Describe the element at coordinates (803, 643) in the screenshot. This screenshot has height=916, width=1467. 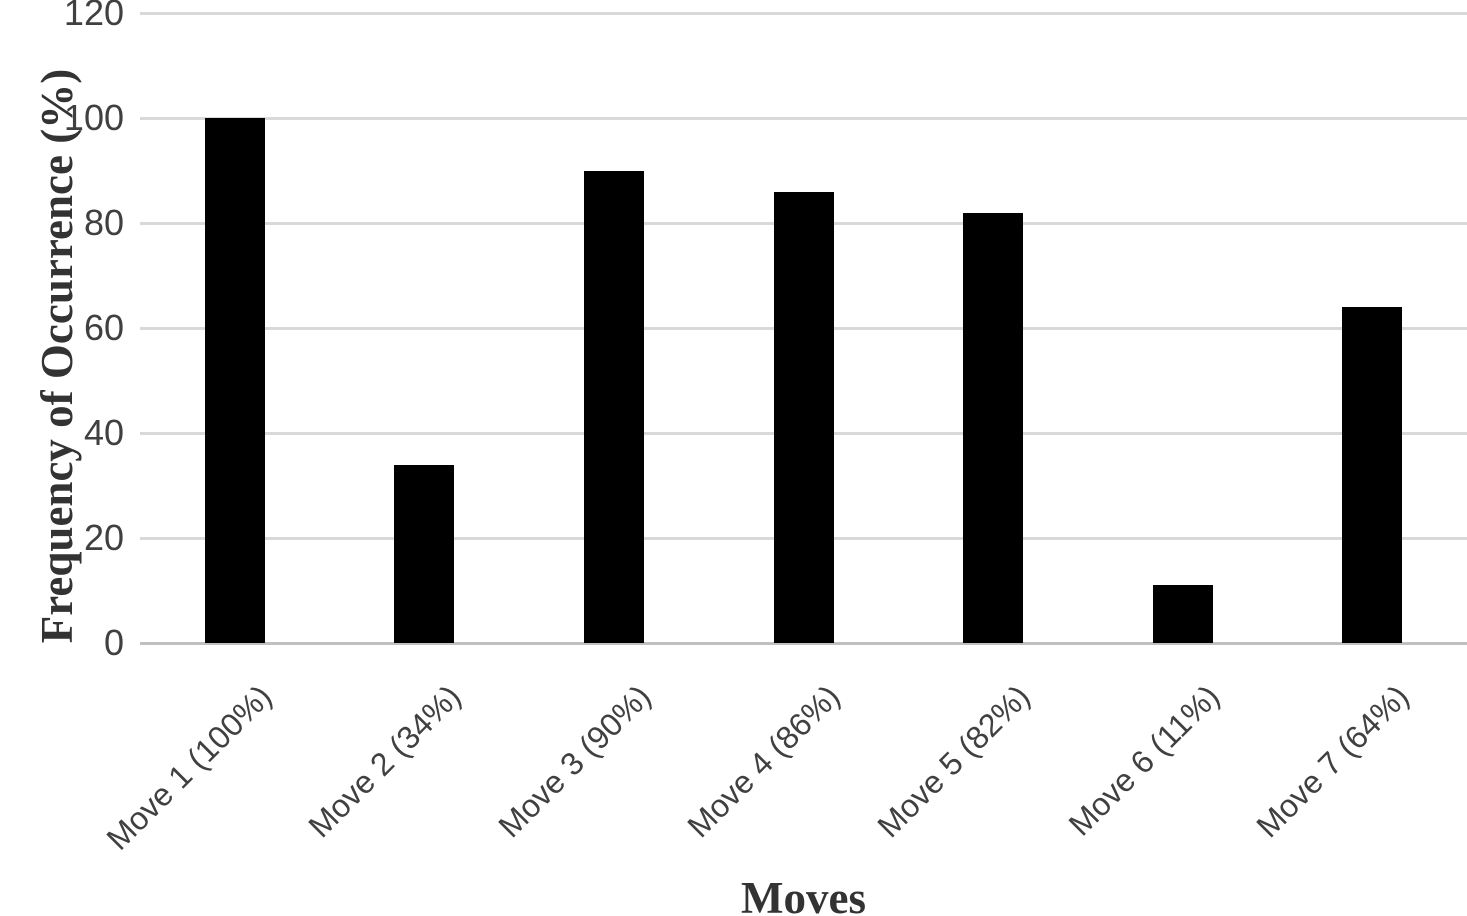
I see `x-axis-line` at that location.